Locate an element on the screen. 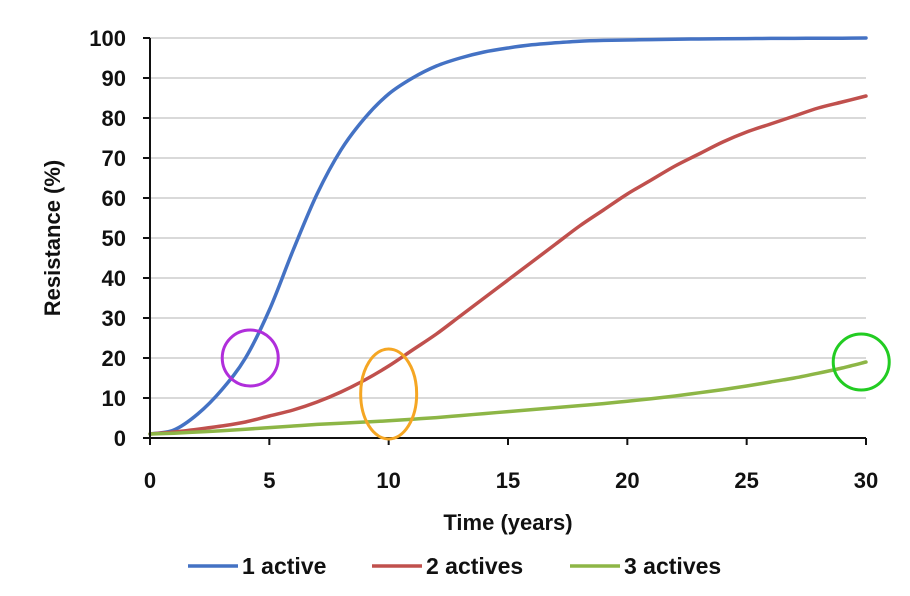 The width and height of the screenshot is (910, 596). x-tick-labels: 0 5 10 15 20 25 30 is located at coordinates (511, 480).